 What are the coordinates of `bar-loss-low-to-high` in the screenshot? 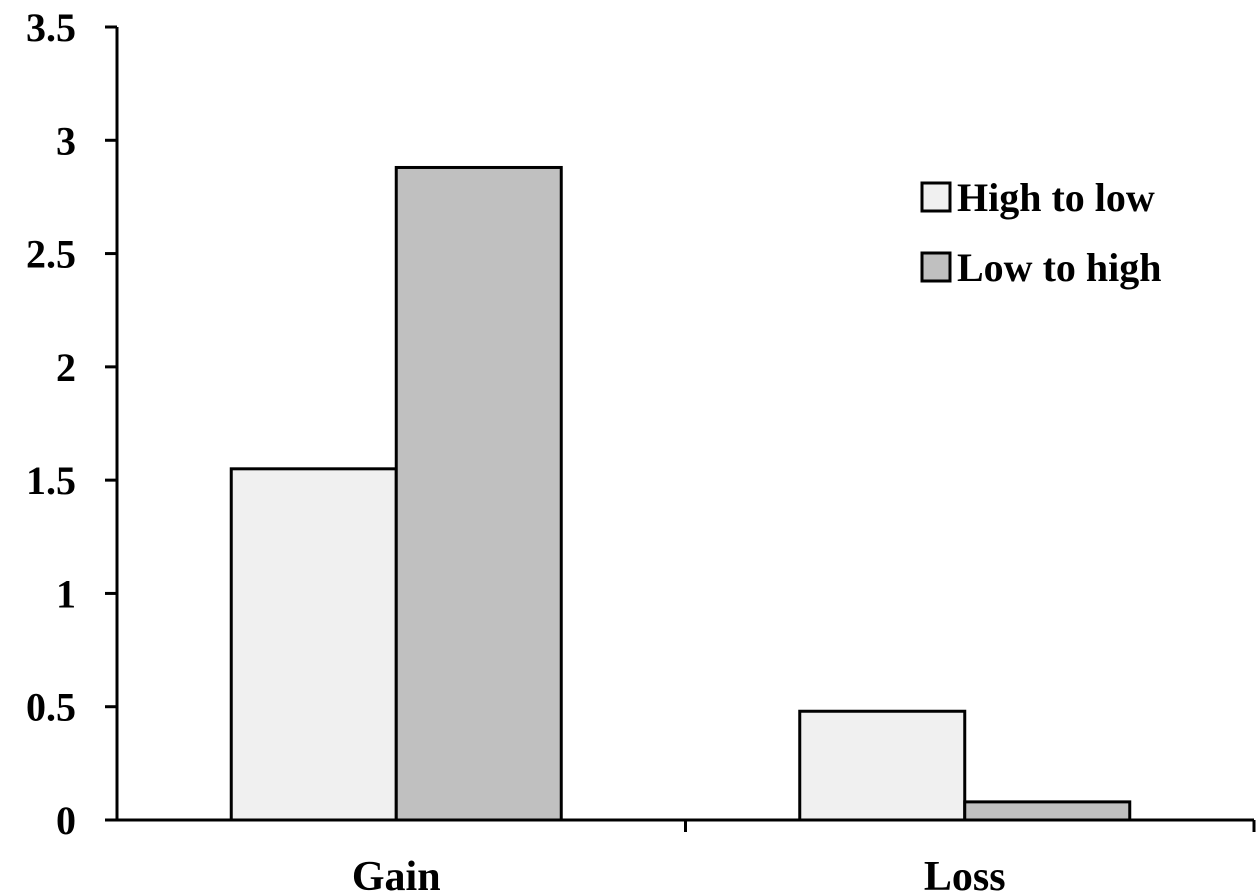 It's located at (1047, 811).